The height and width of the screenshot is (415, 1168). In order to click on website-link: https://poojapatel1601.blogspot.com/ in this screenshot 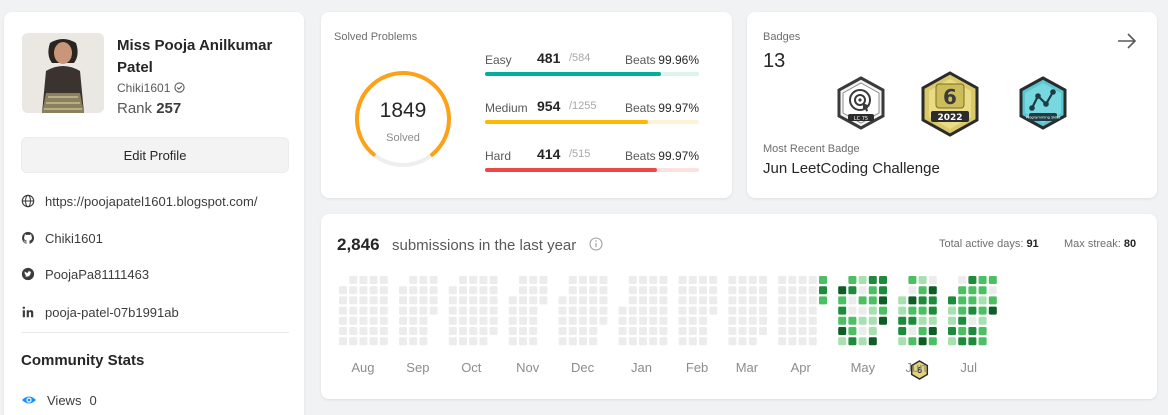, I will do `click(139, 201)`.